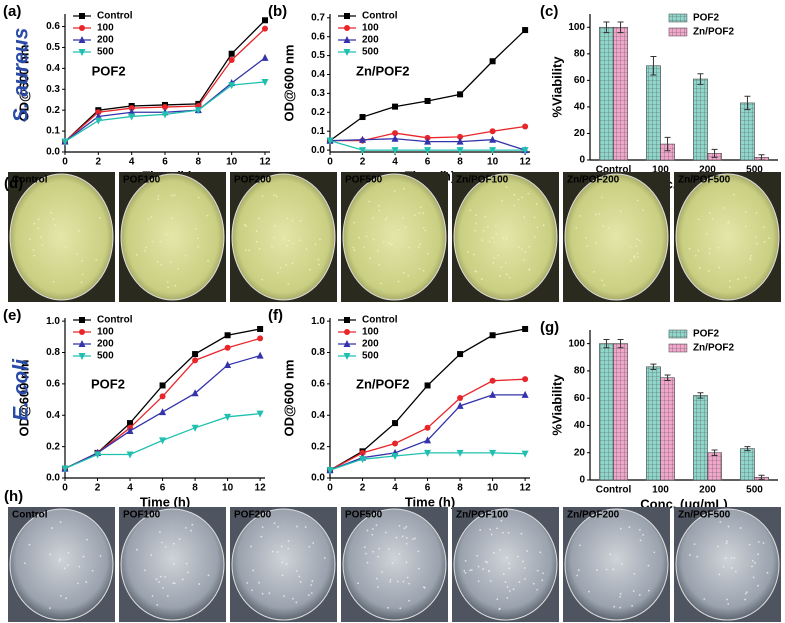 The width and height of the screenshot is (785, 623). What do you see at coordinates (593, 180) in the screenshot?
I see `dish-label: Zn/POF200` at bounding box center [593, 180].